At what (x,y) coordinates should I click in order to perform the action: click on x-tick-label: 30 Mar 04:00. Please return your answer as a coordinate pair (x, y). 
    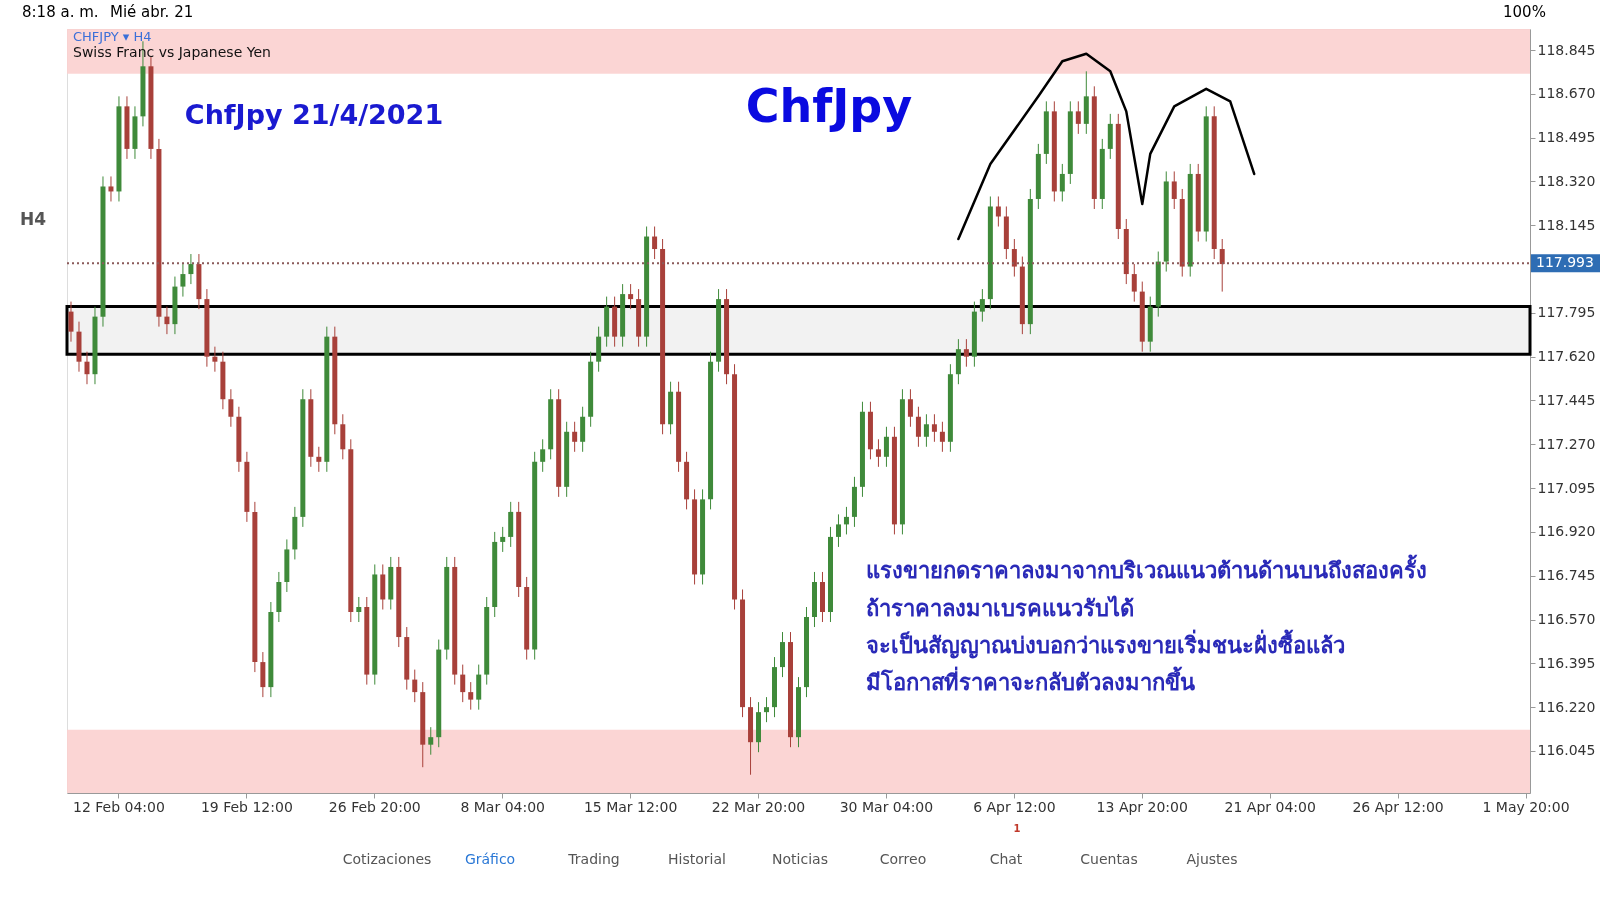
    Looking at the image, I should click on (886, 806).